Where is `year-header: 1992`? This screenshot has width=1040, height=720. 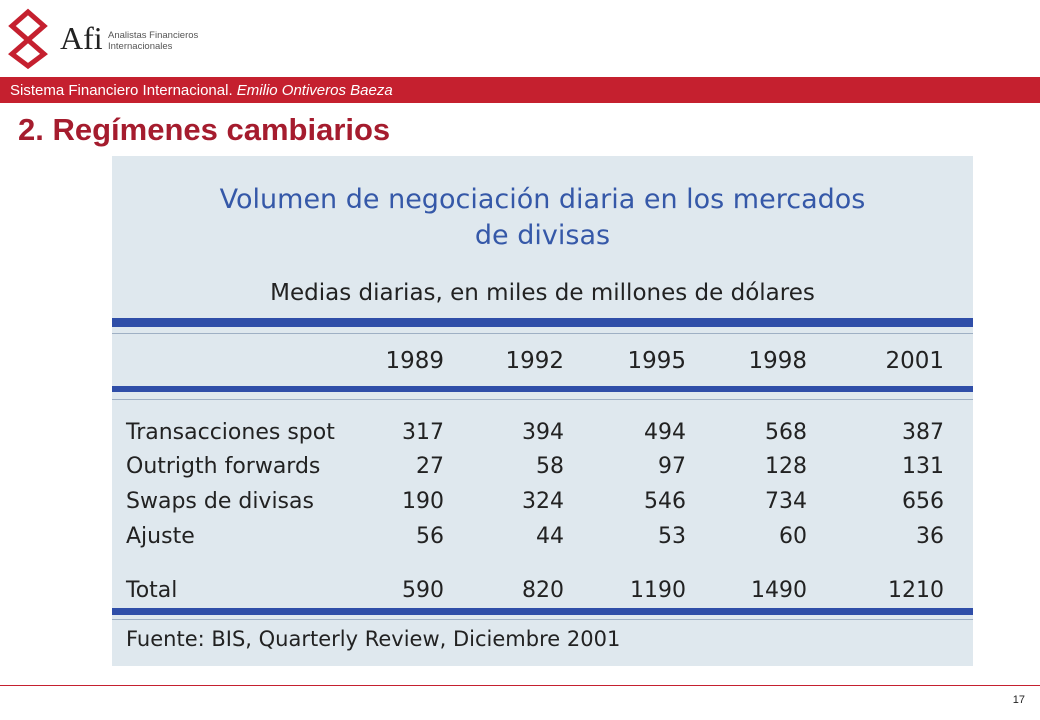 year-header: 1992 is located at coordinates (534, 361).